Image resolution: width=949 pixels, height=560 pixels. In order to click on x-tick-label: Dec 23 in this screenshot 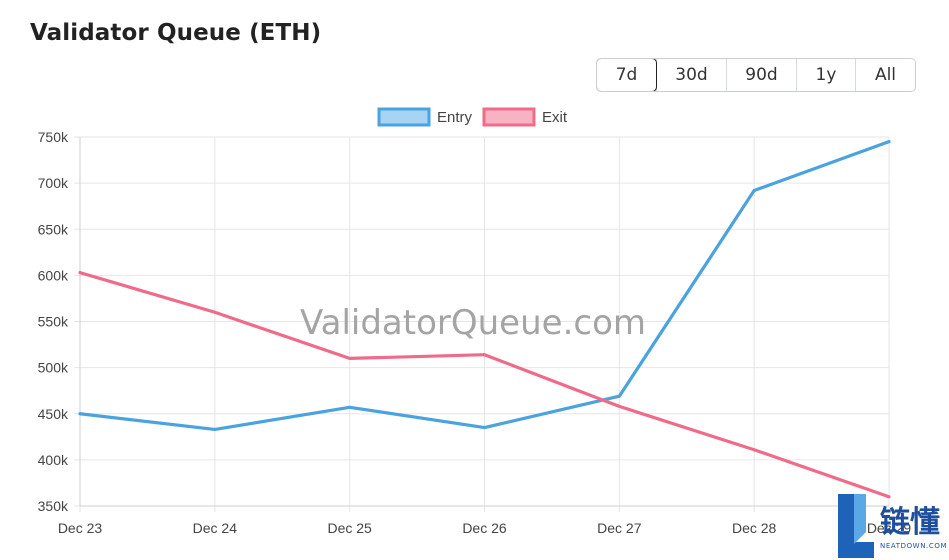, I will do `click(80, 528)`.